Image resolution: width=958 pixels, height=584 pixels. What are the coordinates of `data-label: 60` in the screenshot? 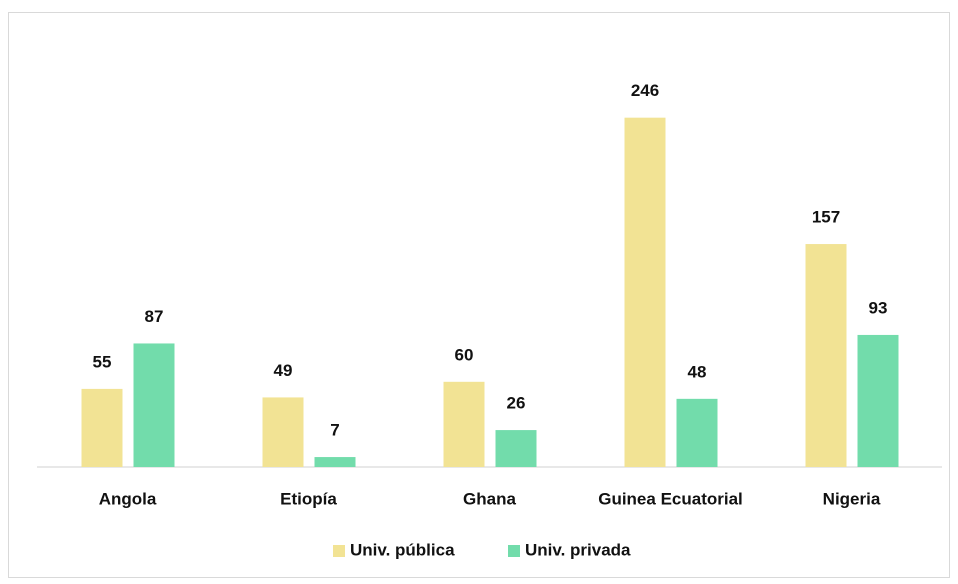 It's located at (464, 354).